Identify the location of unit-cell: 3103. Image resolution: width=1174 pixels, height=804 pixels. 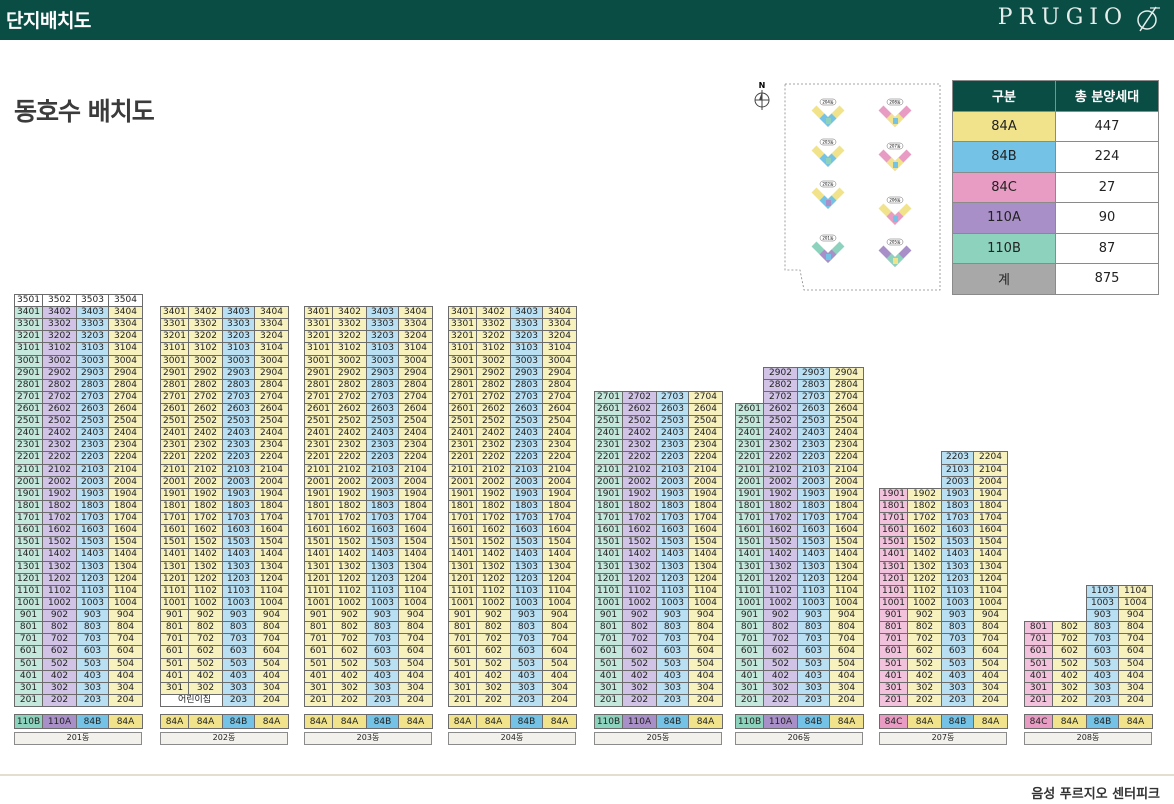
(238, 349).